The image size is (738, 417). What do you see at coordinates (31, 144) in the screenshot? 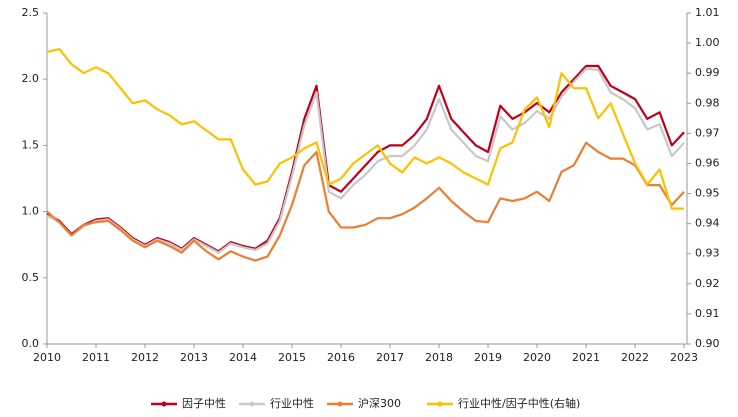
I see `y-tick-label: 1.5` at bounding box center [31, 144].